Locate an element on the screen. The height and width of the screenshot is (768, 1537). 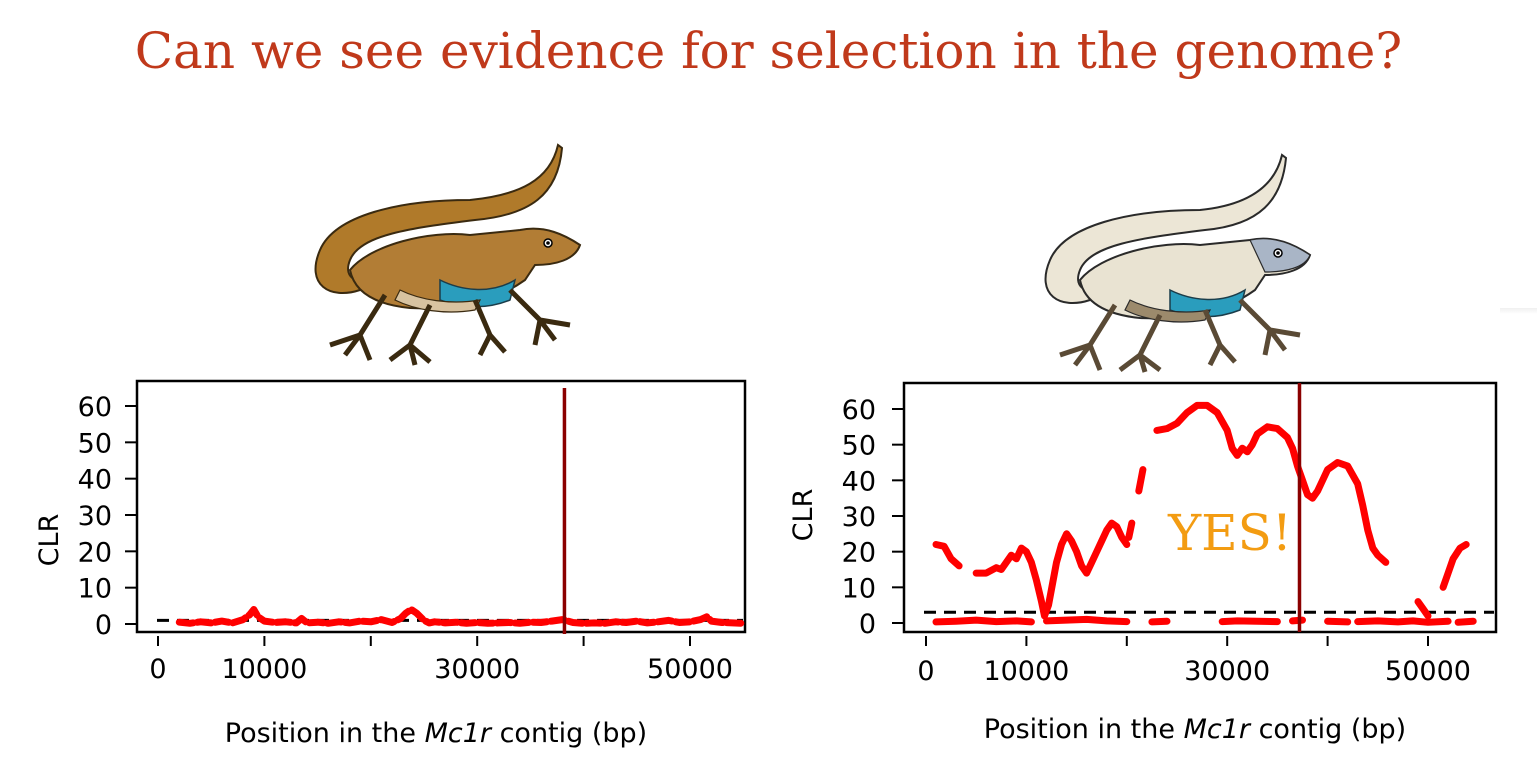
brown-lizard-illustration is located at coordinates (448, 254).